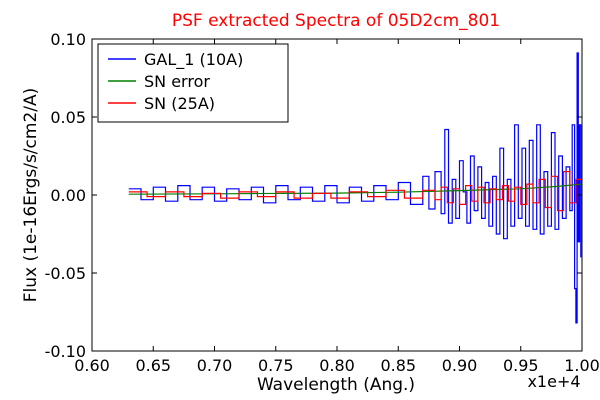 This screenshot has width=600, height=400. What do you see at coordinates (177, 81) in the screenshot?
I see `legend-entry: SN error` at bounding box center [177, 81].